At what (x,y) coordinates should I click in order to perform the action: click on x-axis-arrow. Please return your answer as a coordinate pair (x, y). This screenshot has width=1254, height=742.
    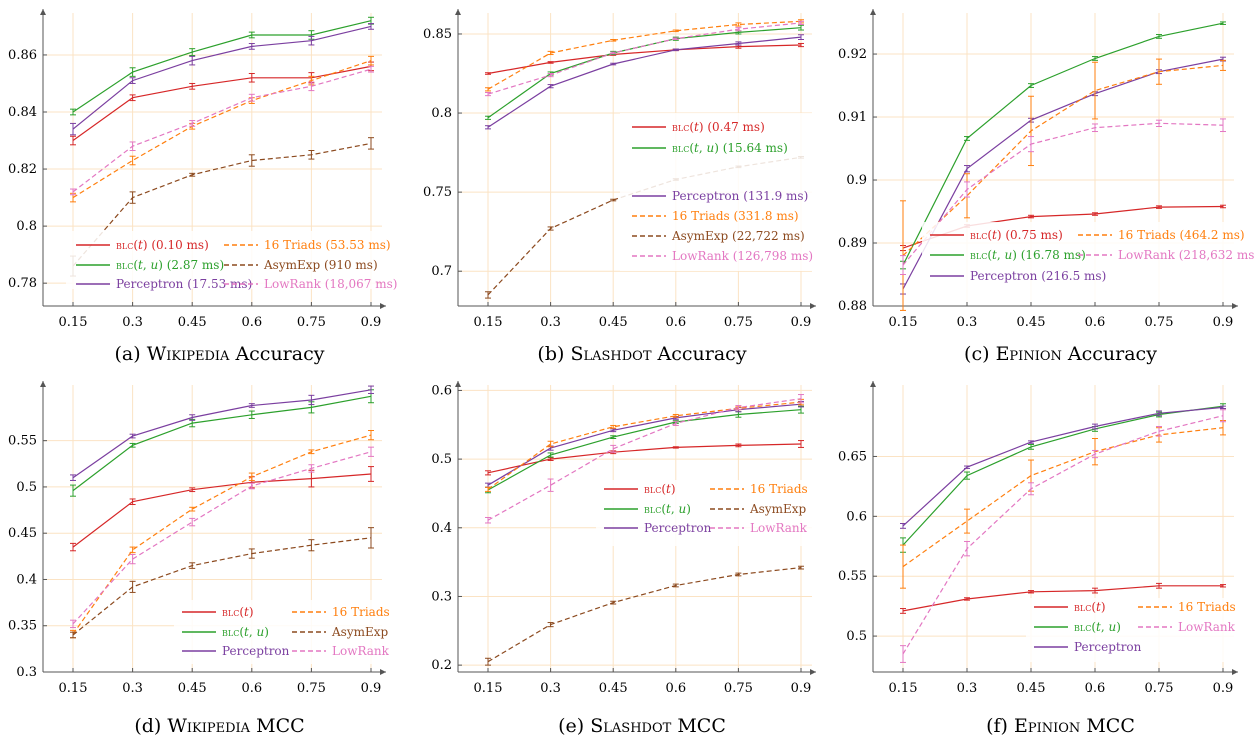
    Looking at the image, I should click on (383, 672).